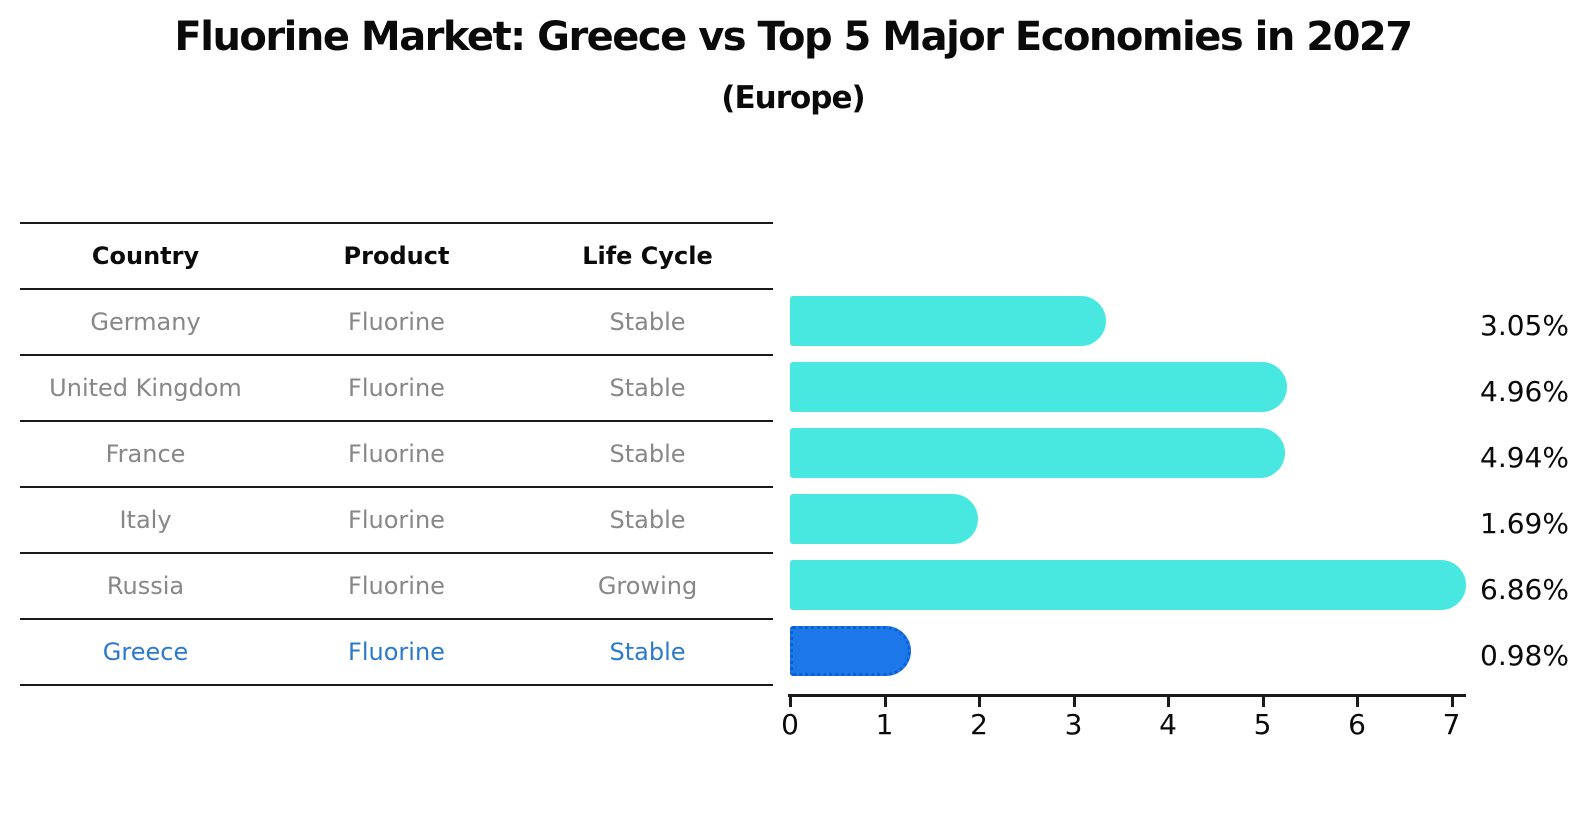 Image resolution: width=1586 pixels, height=823 pixels. What do you see at coordinates (647, 586) in the screenshot?
I see `life-cycle-cell: Growing` at bounding box center [647, 586].